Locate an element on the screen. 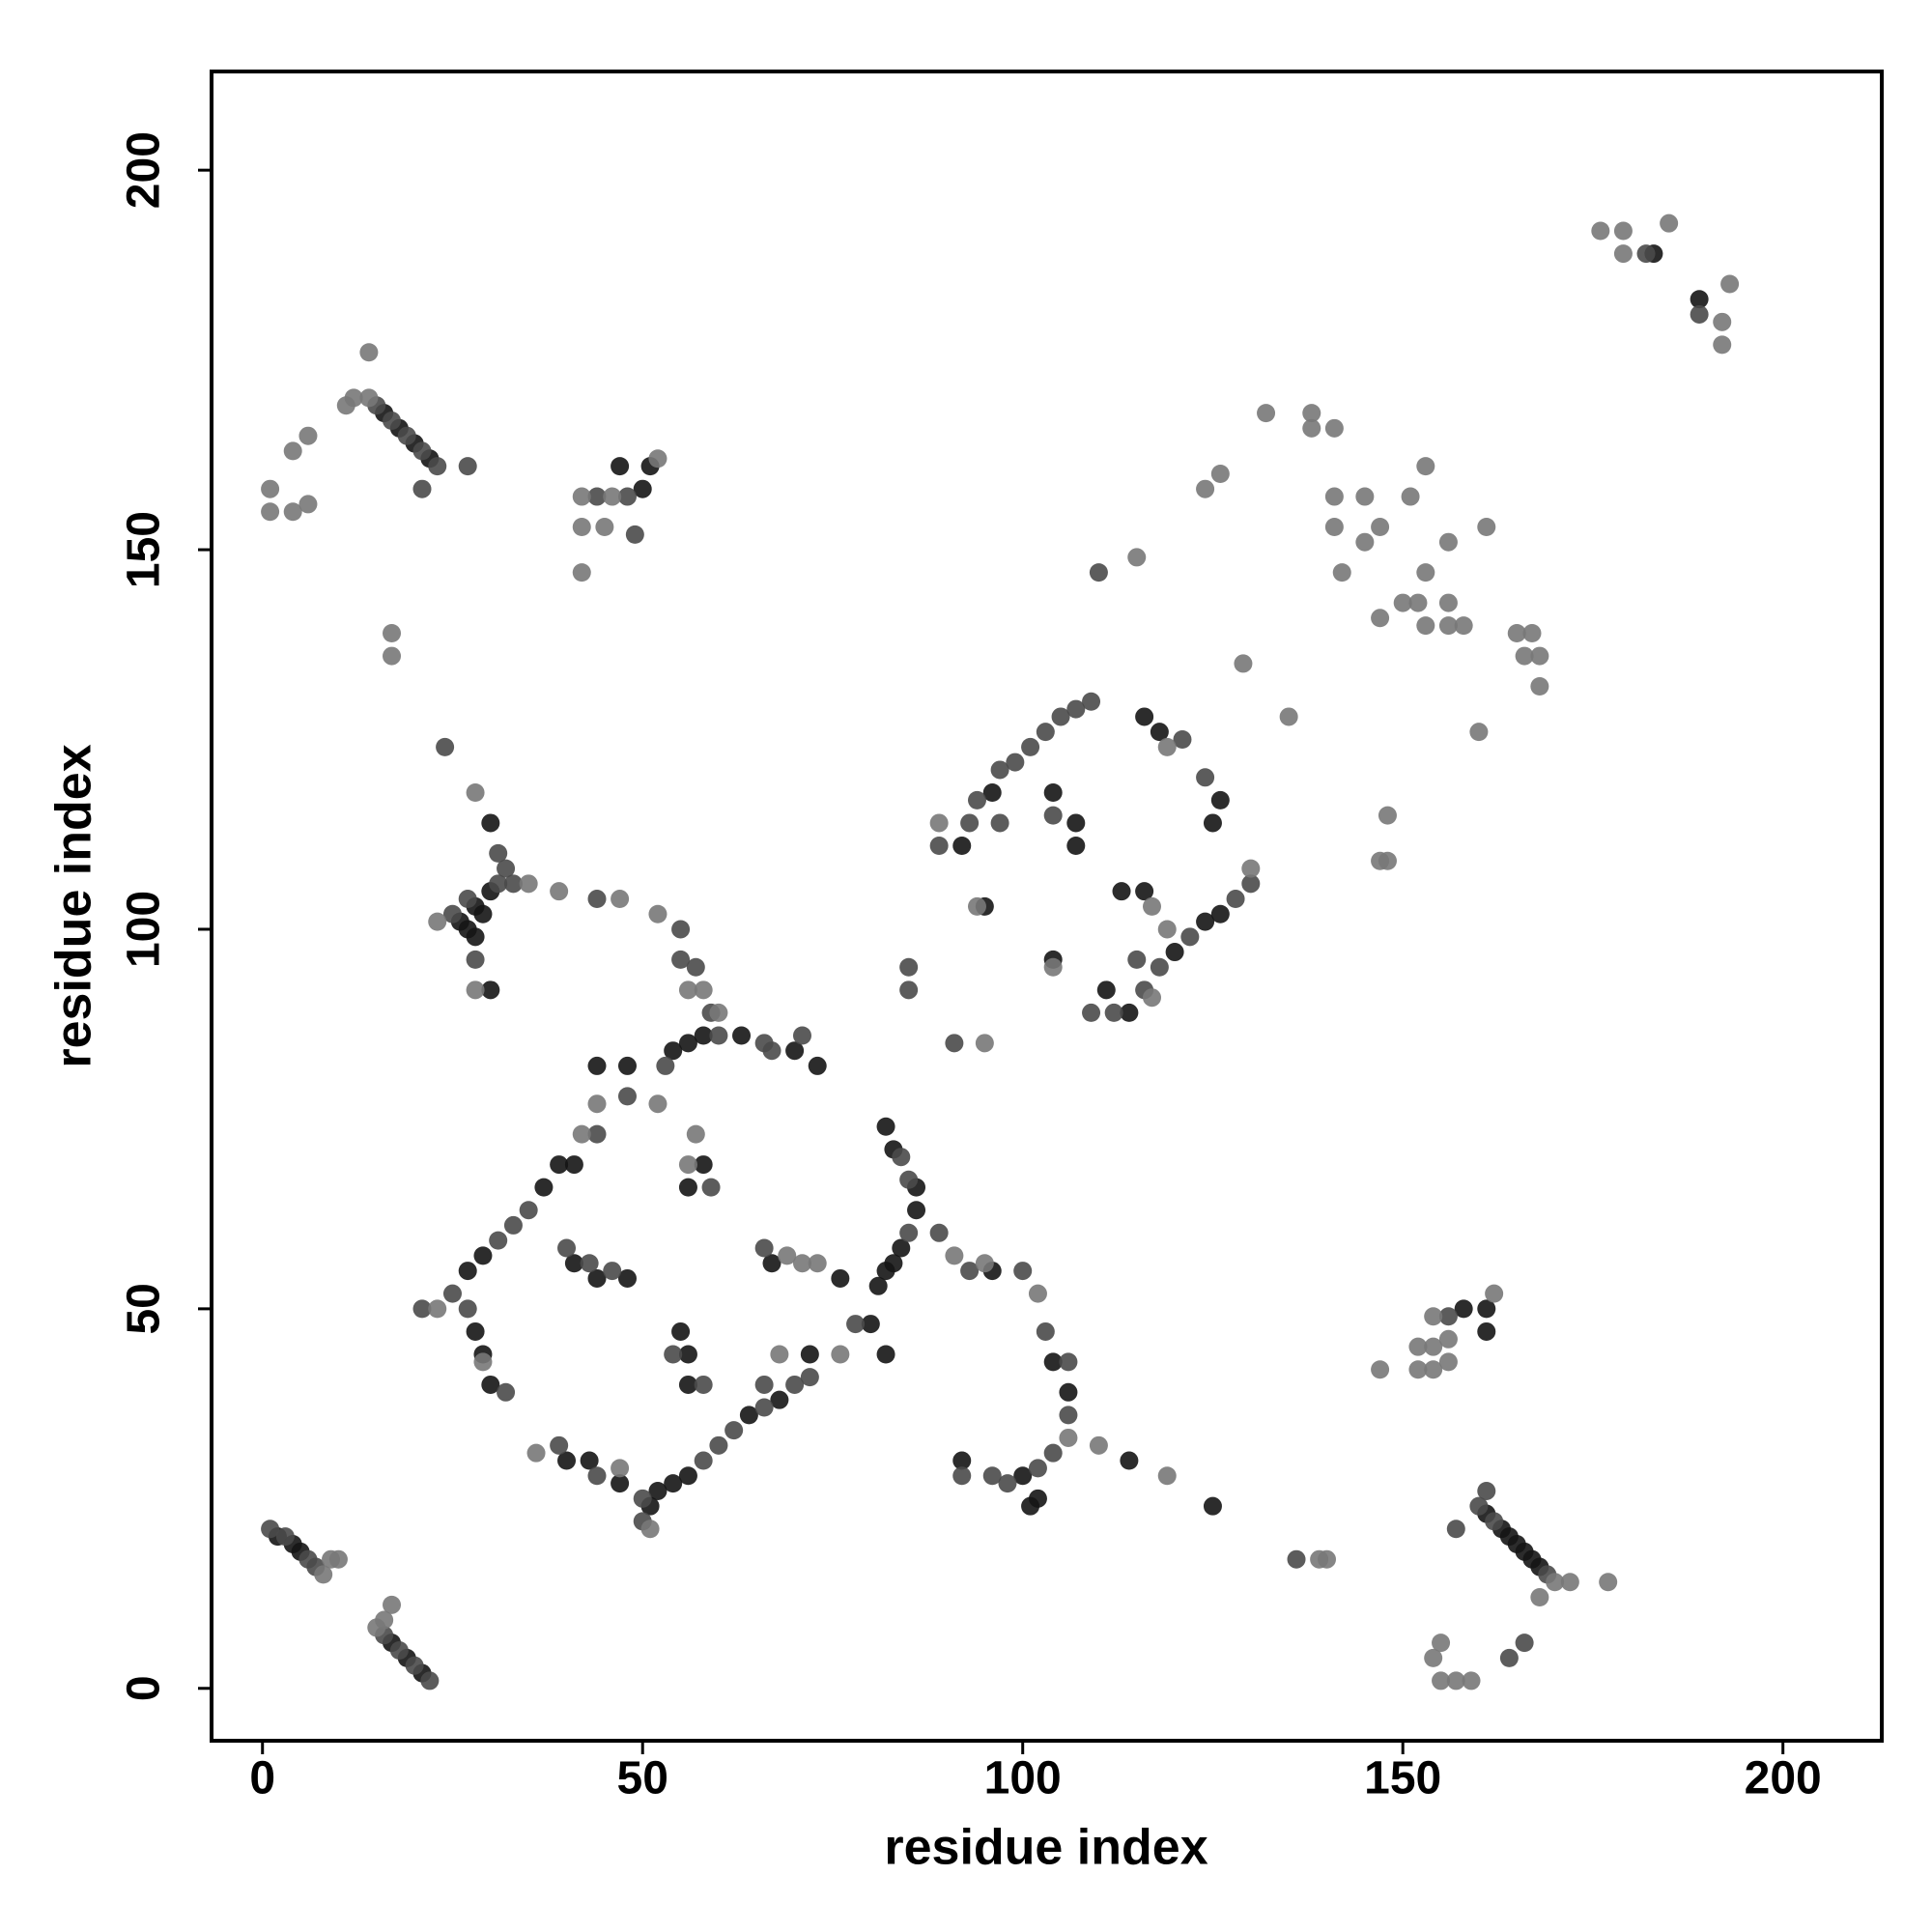 The image size is (1932, 1932). x-tick-label: 50 is located at coordinates (642, 1778).